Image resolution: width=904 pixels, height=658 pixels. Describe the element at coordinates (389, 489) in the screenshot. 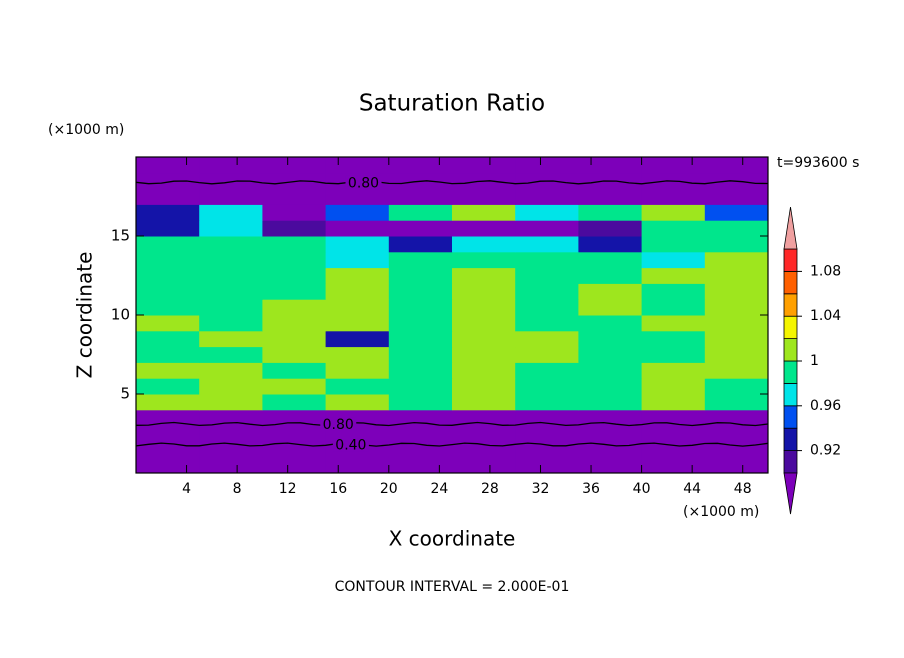

I see `x-tick-label: 20` at that location.